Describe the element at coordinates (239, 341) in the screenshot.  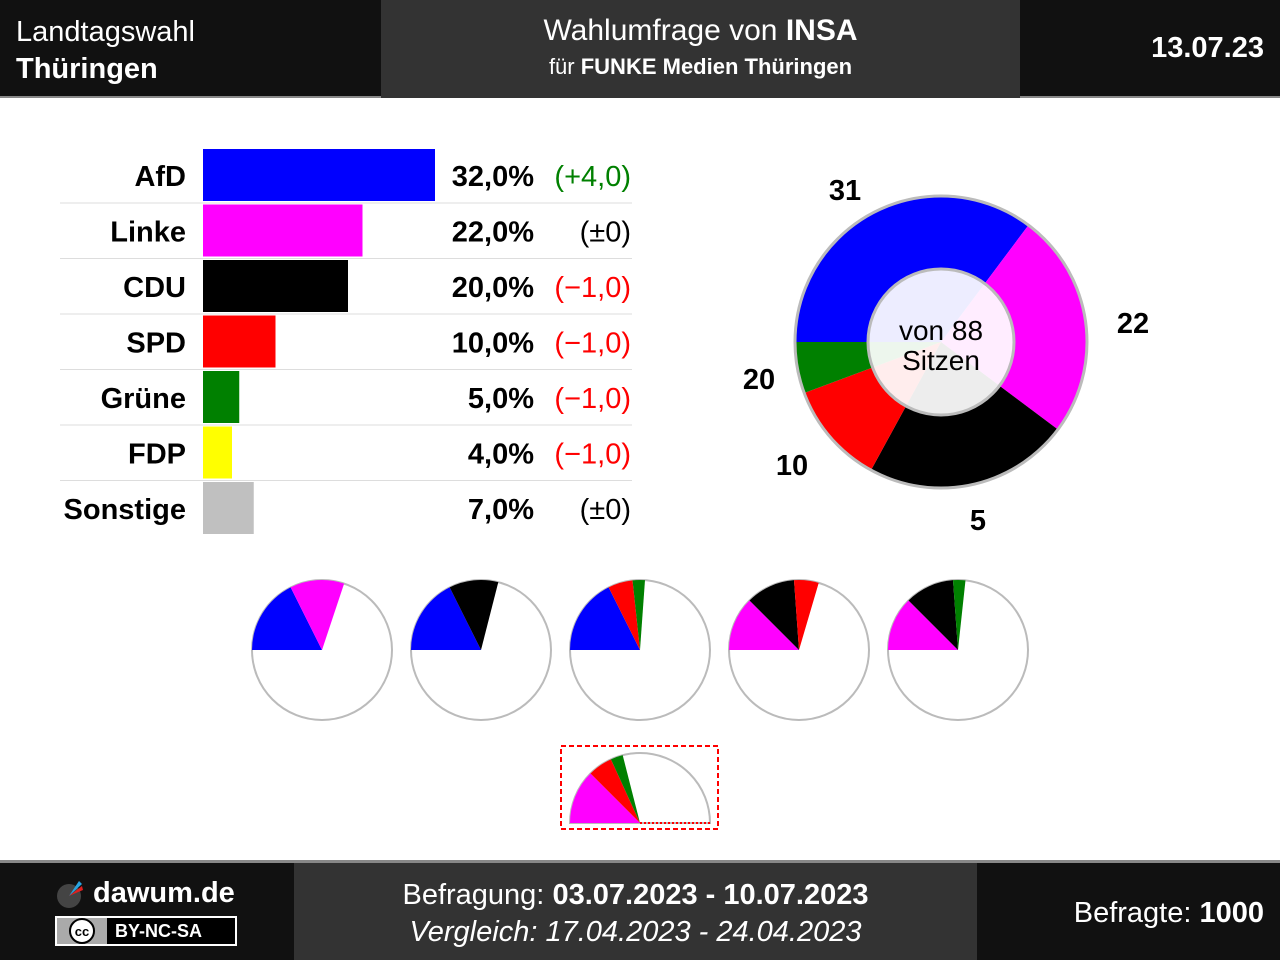
I see `bar-spd` at that location.